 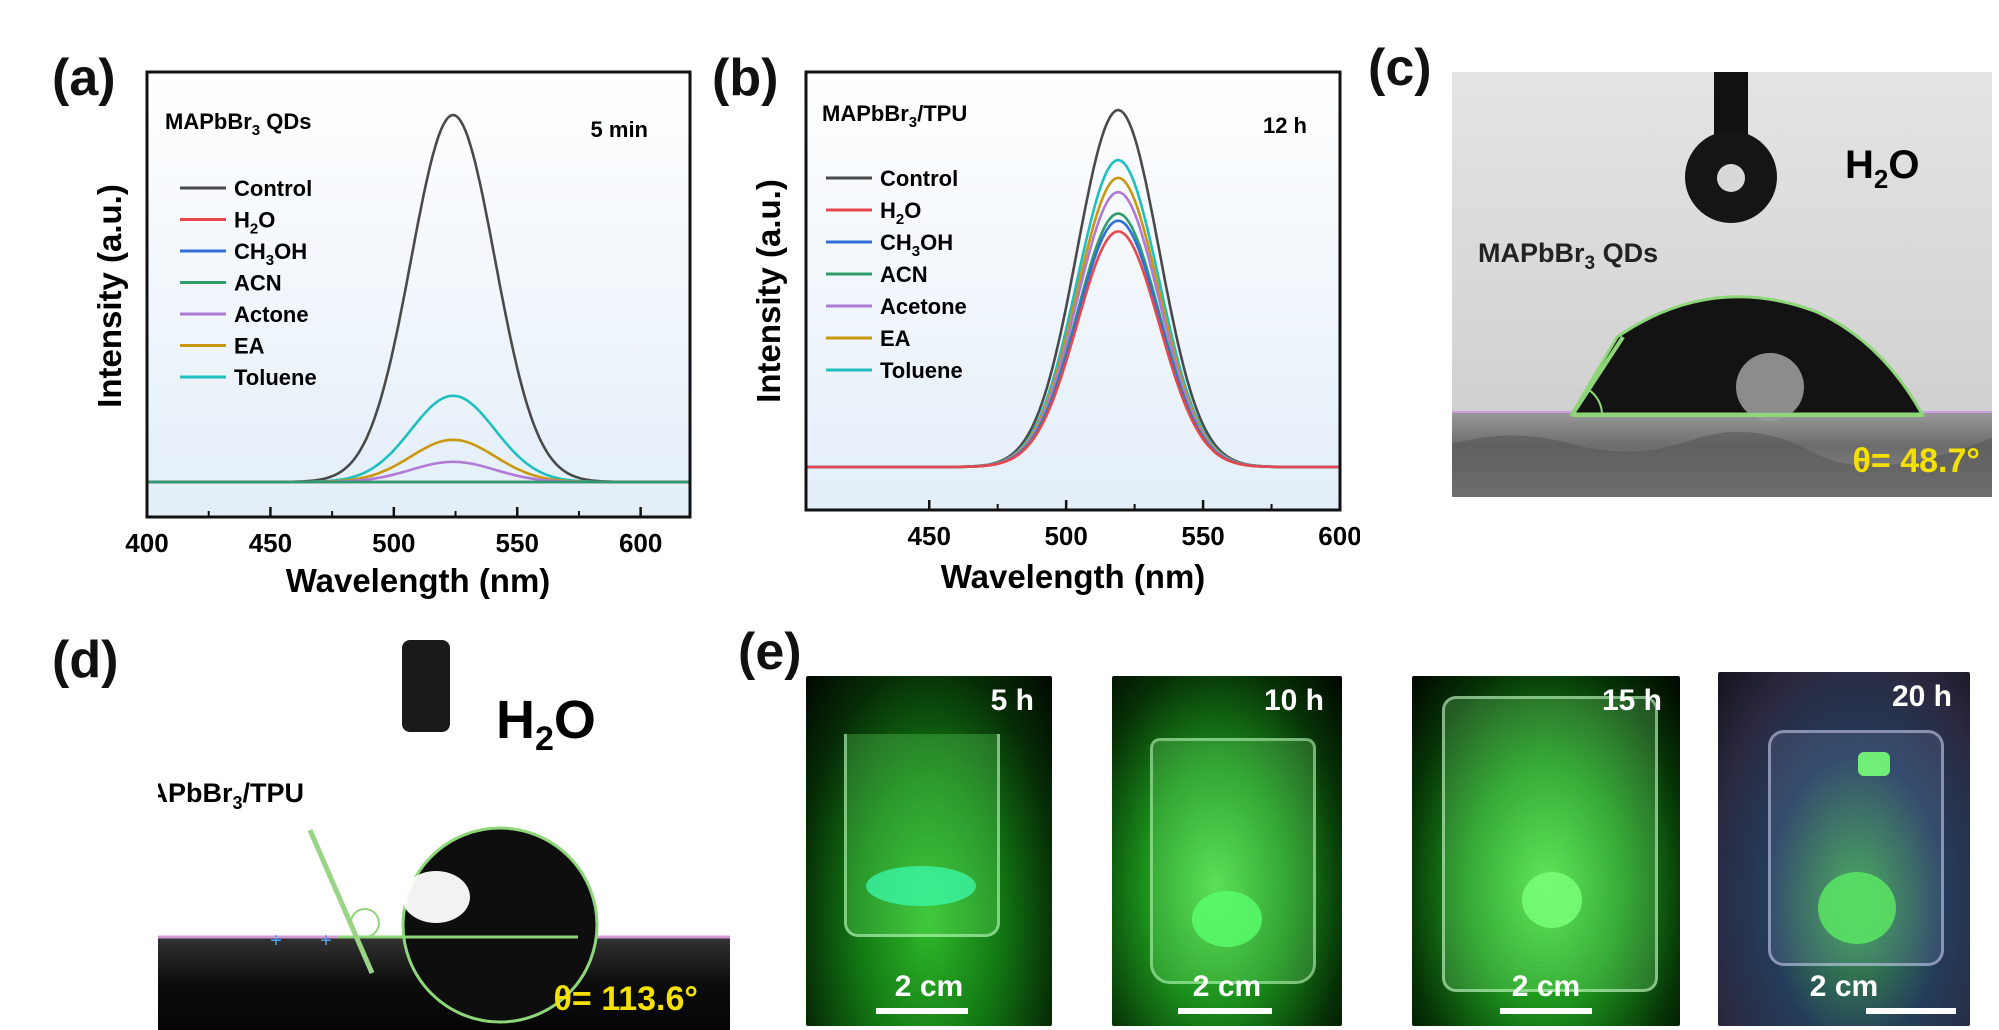 I want to click on sample-label-d: MAPbBr3/TPU, so click(x=231, y=795).